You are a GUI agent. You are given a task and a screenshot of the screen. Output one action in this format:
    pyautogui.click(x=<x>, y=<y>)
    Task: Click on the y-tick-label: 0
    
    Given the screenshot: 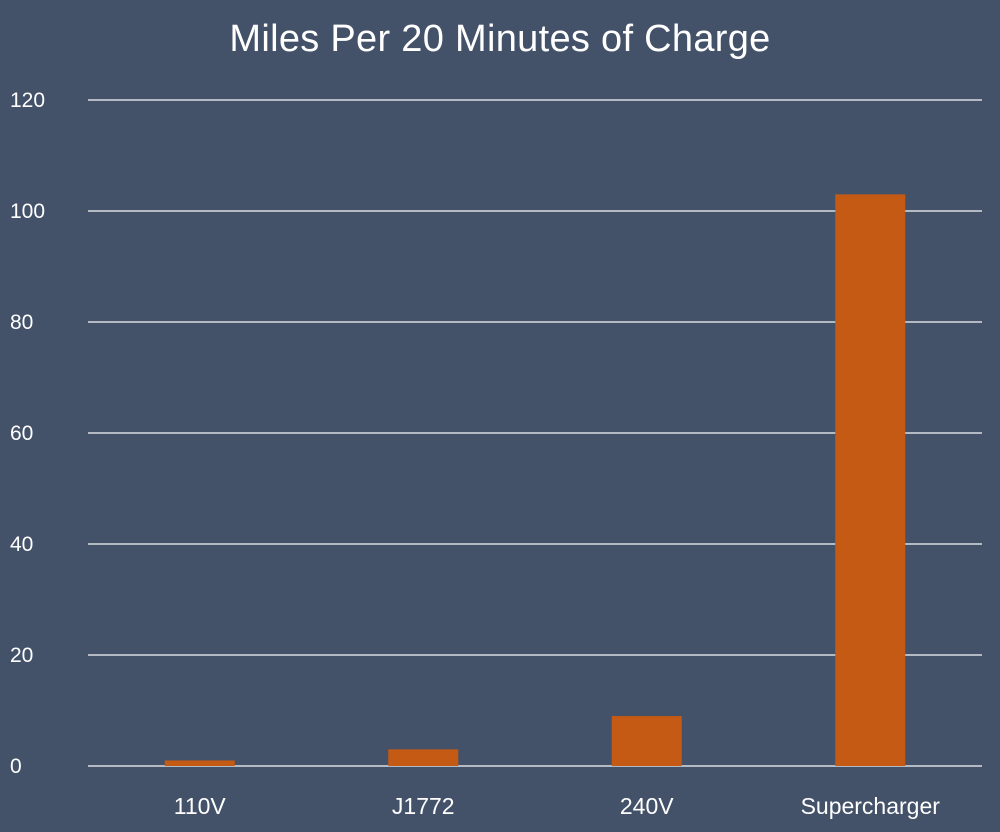 What is the action you would take?
    pyautogui.click(x=16, y=766)
    